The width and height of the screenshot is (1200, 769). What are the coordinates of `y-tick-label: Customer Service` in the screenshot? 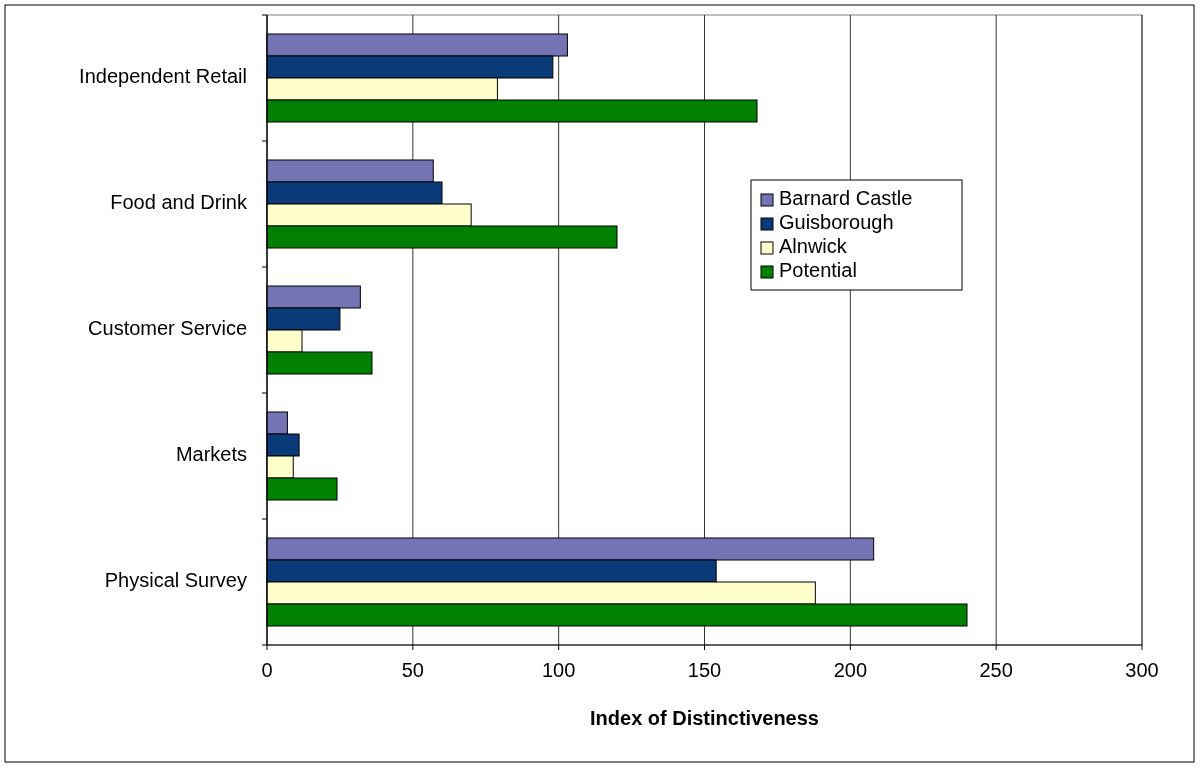 It's located at (167, 328).